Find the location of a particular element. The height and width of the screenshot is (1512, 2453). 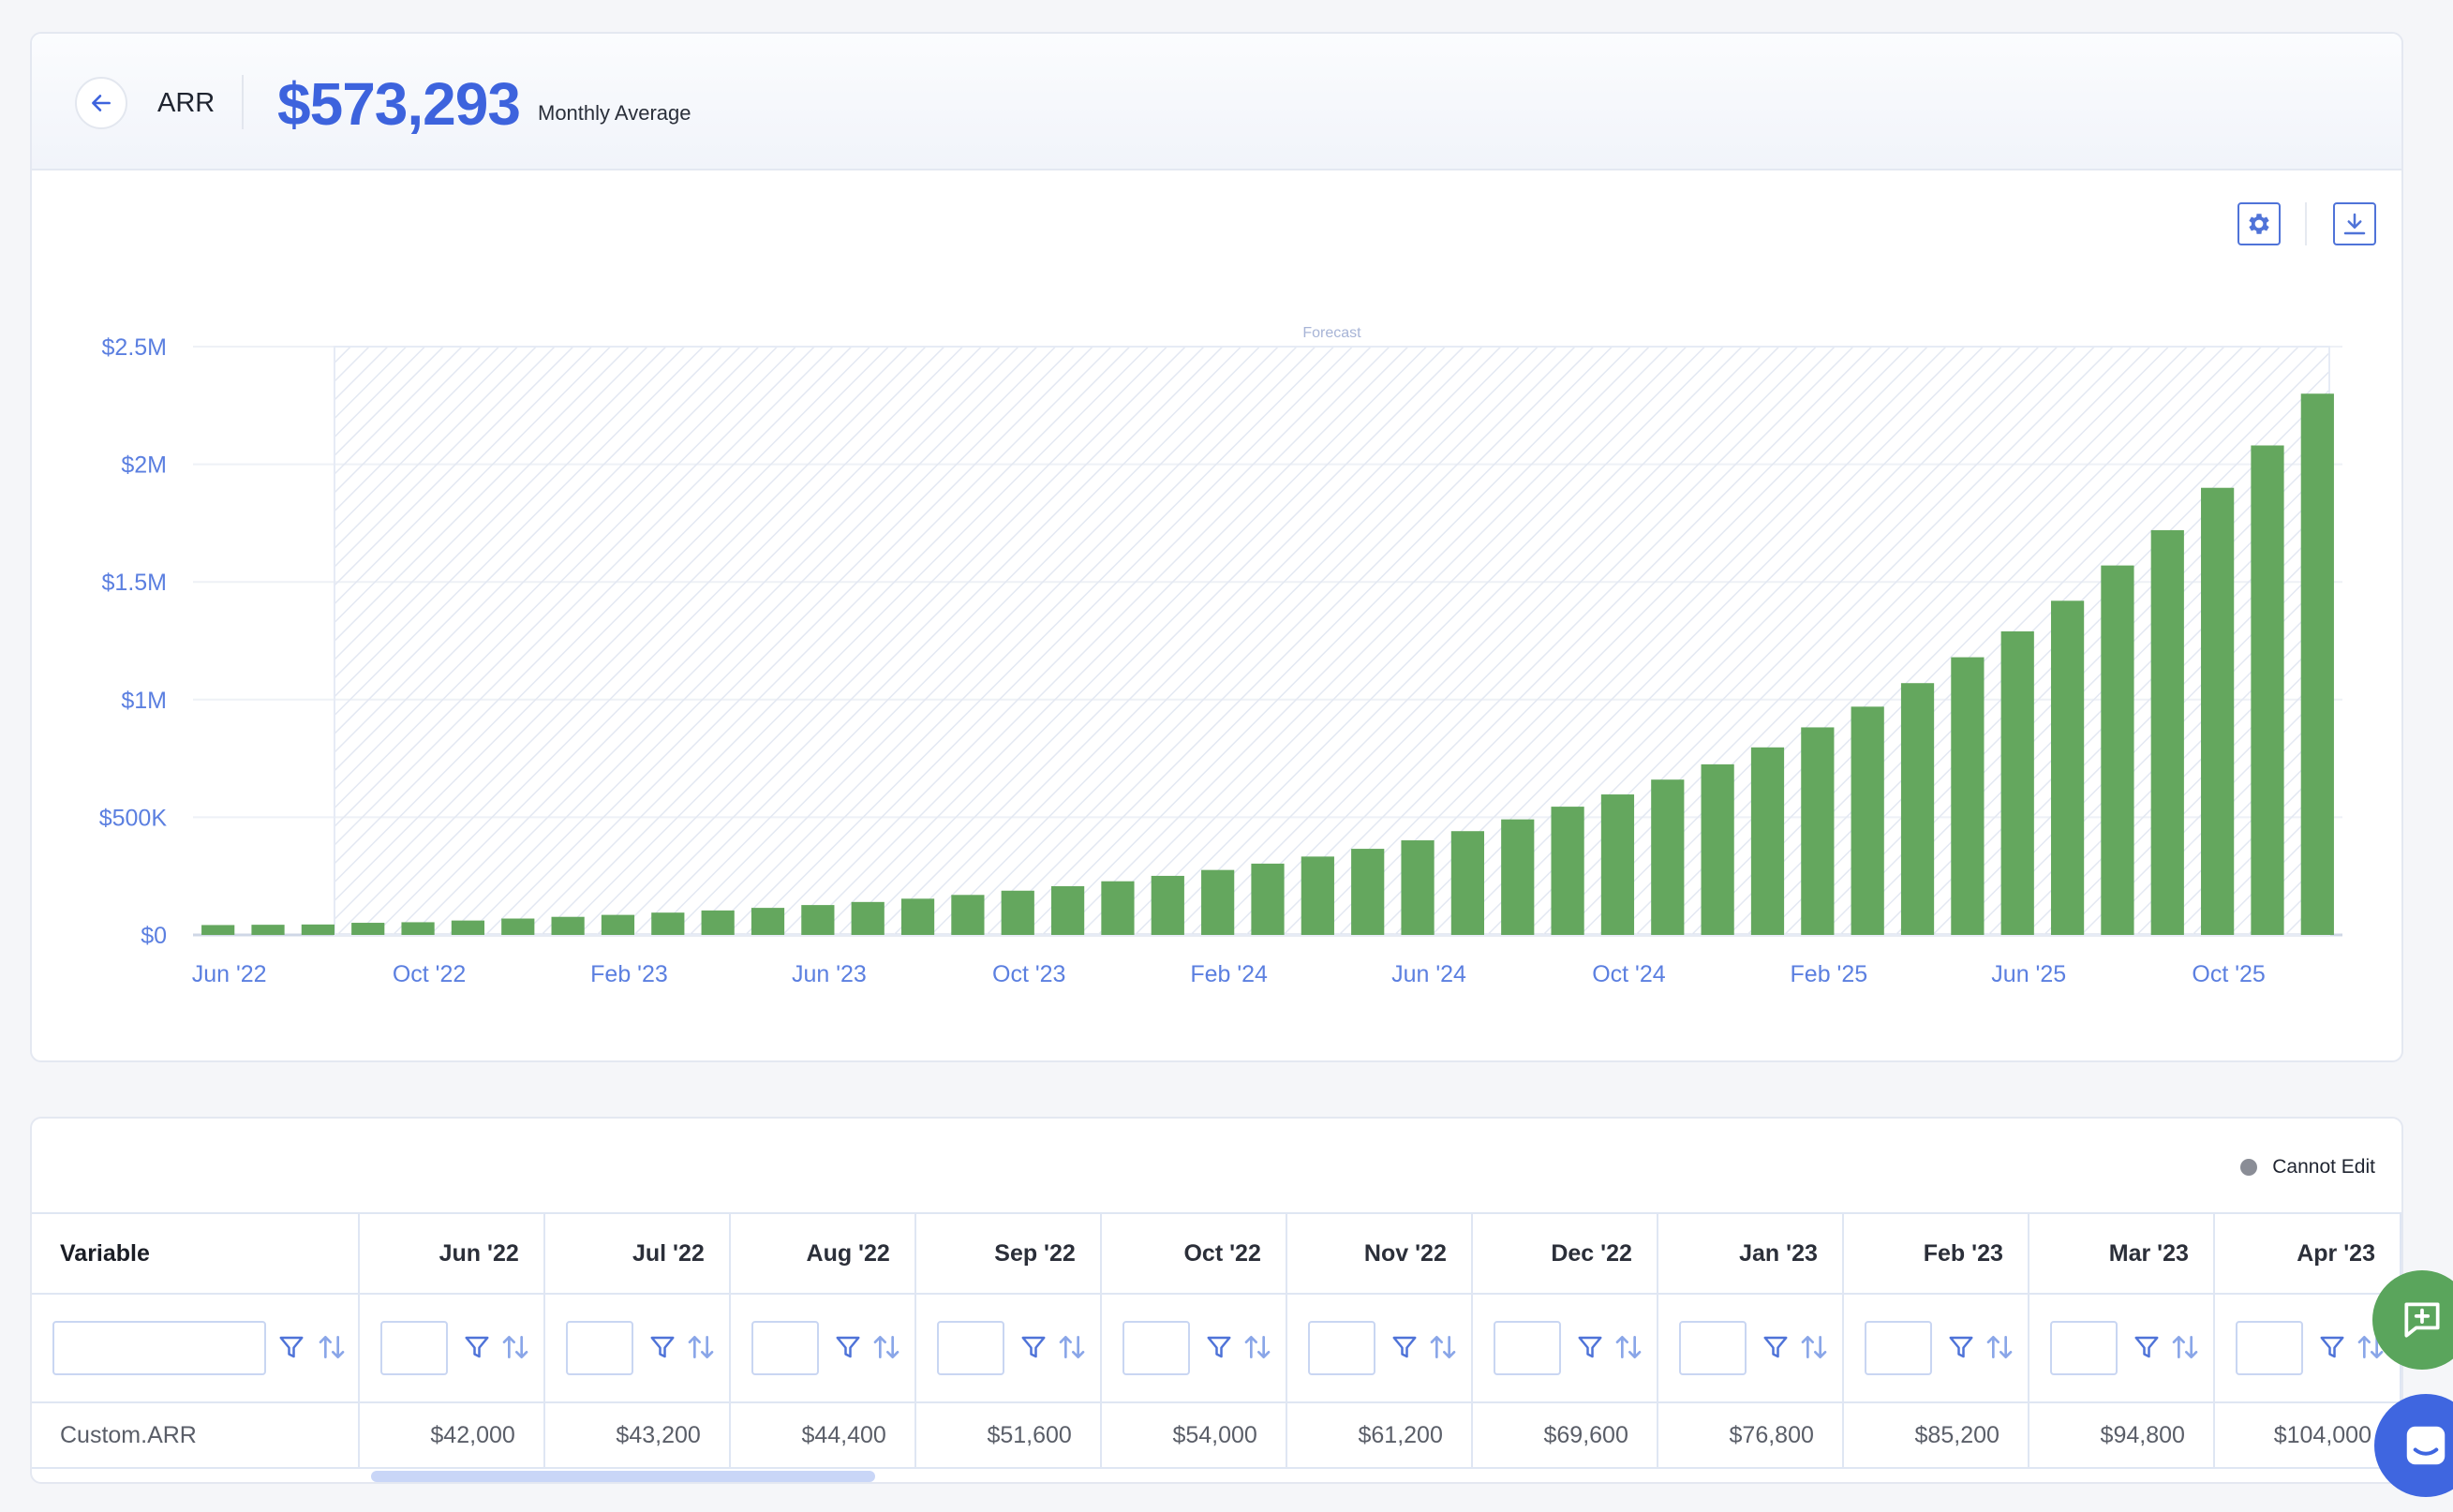

table-cell-value: $69,600 is located at coordinates (1564, 1435).